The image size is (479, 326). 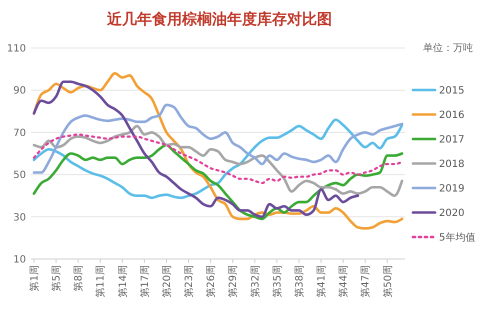 I want to click on x-tick-label: 第23周, so click(x=189, y=281).